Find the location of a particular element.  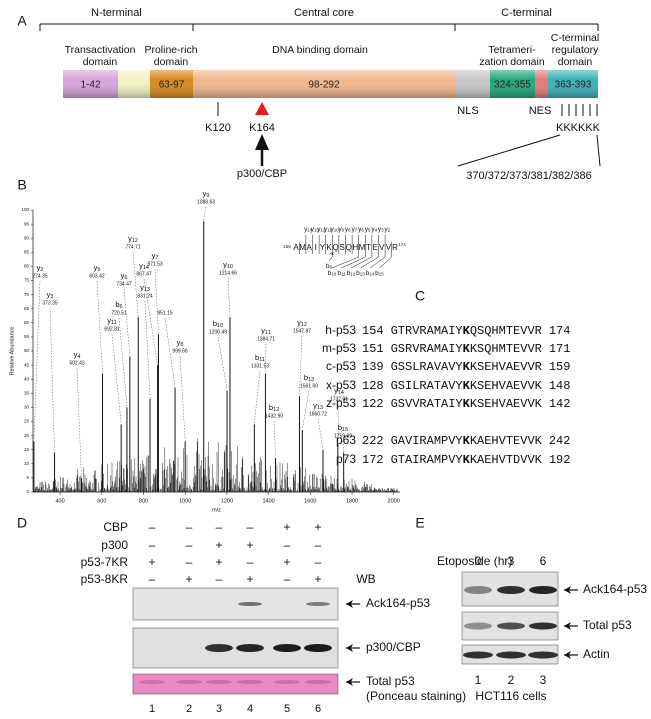

peak-ion: y12 is located at coordinates (302, 323).